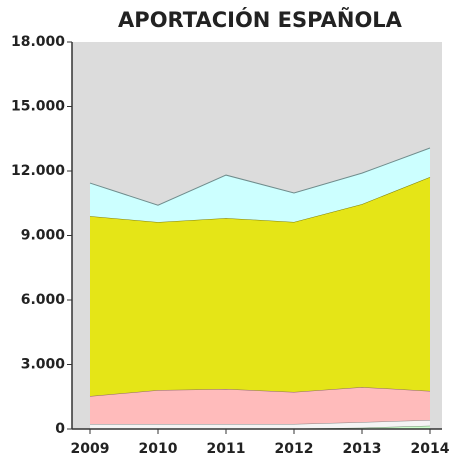  I want to click on x-tick-label: 2011, so click(226, 449).